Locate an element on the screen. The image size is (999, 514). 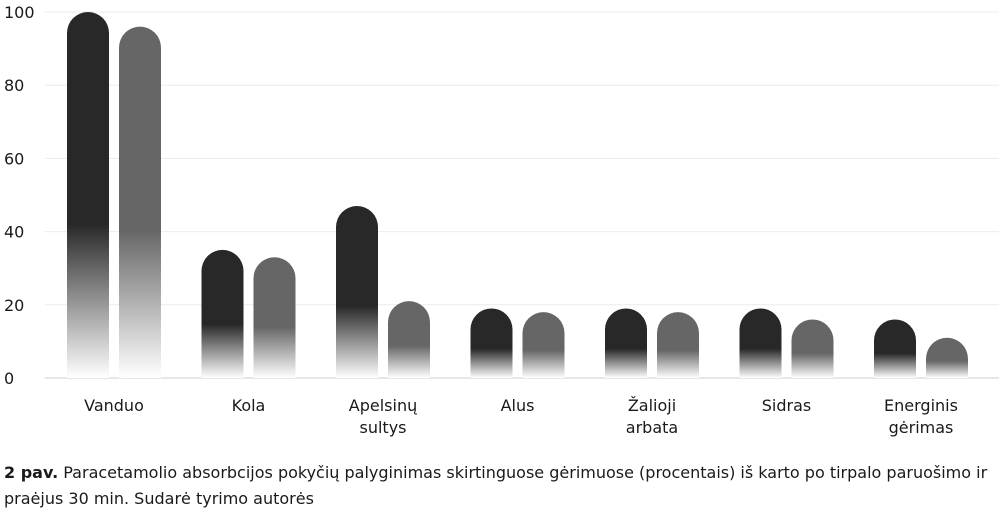
y-tick-label-100: 100 is located at coordinates (19, 12).